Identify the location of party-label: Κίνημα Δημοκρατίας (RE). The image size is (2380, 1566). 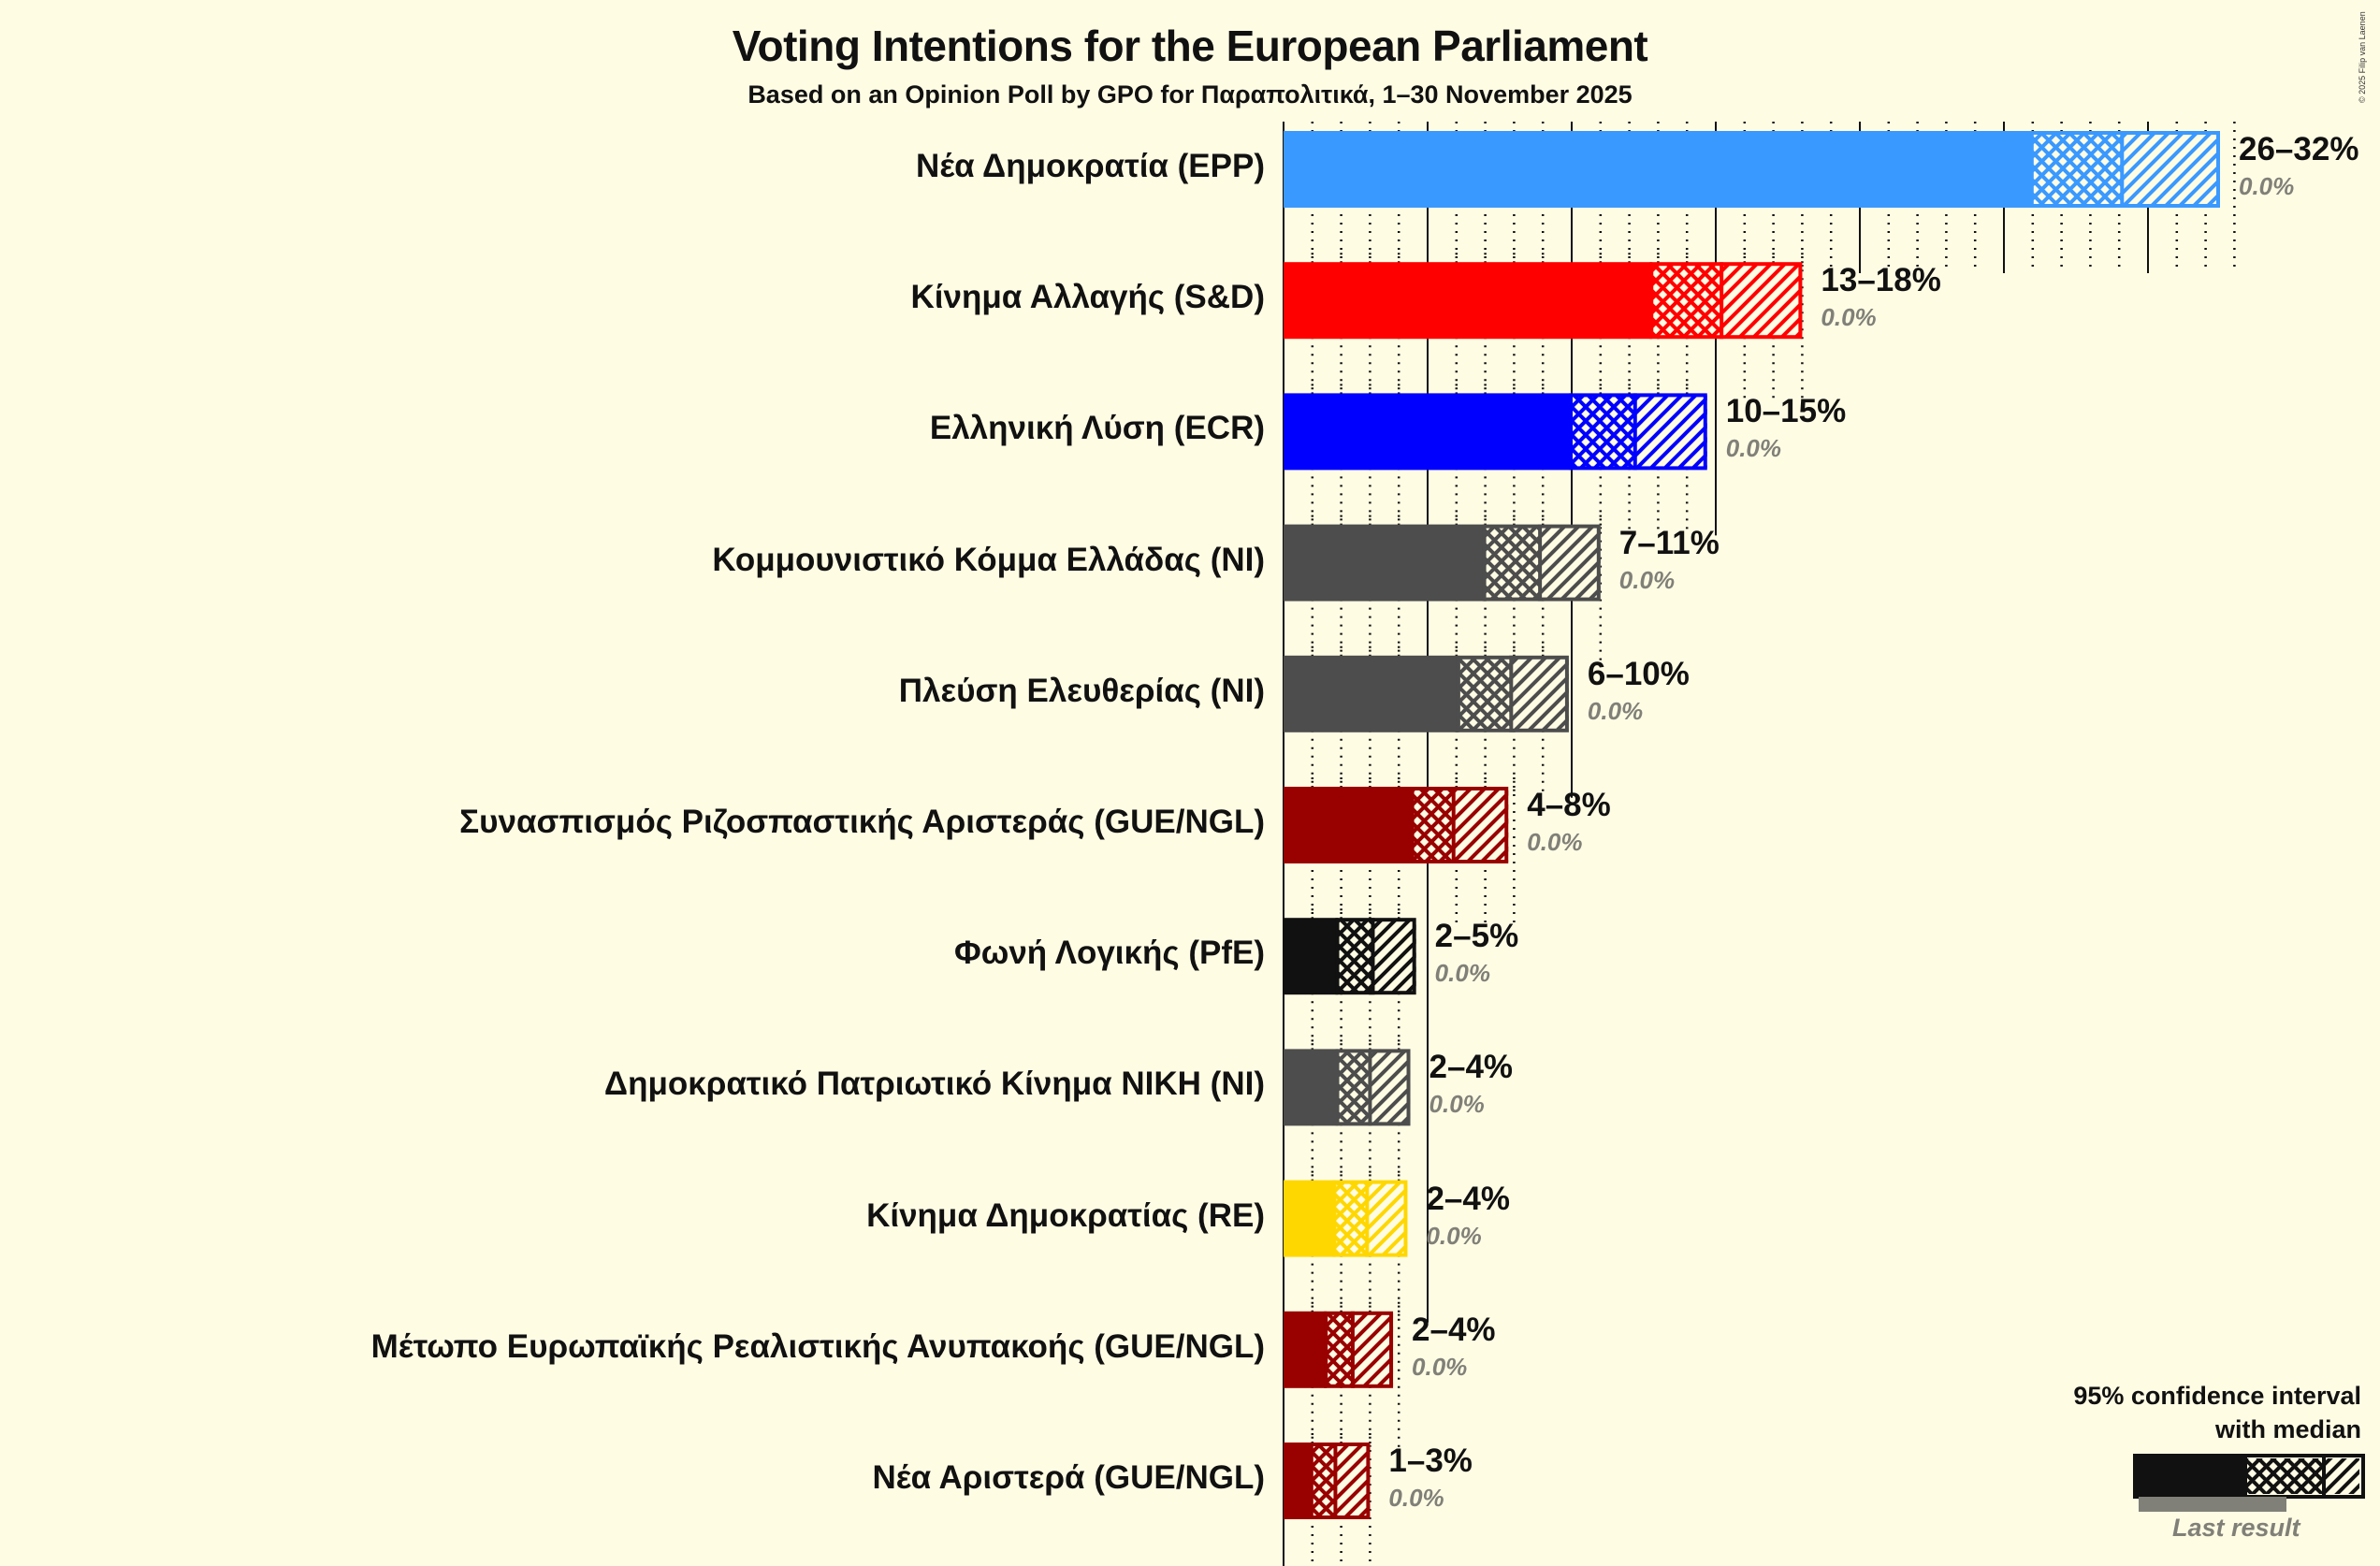
(1065, 1215).